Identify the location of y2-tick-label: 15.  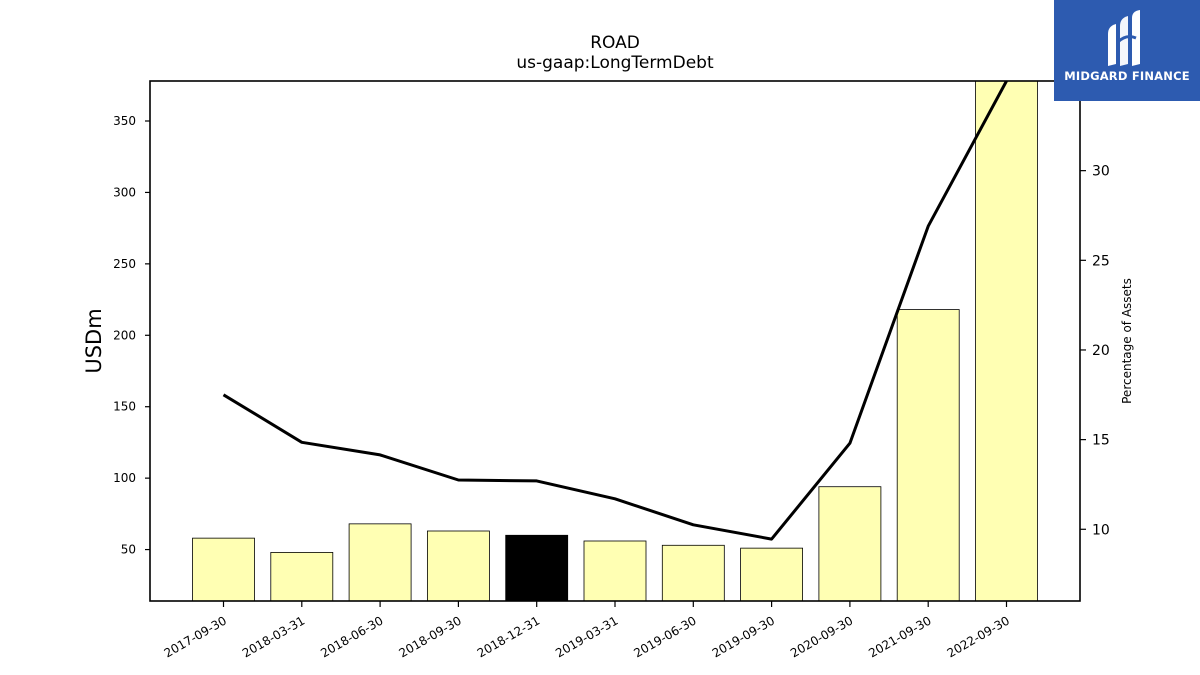
(1101, 441).